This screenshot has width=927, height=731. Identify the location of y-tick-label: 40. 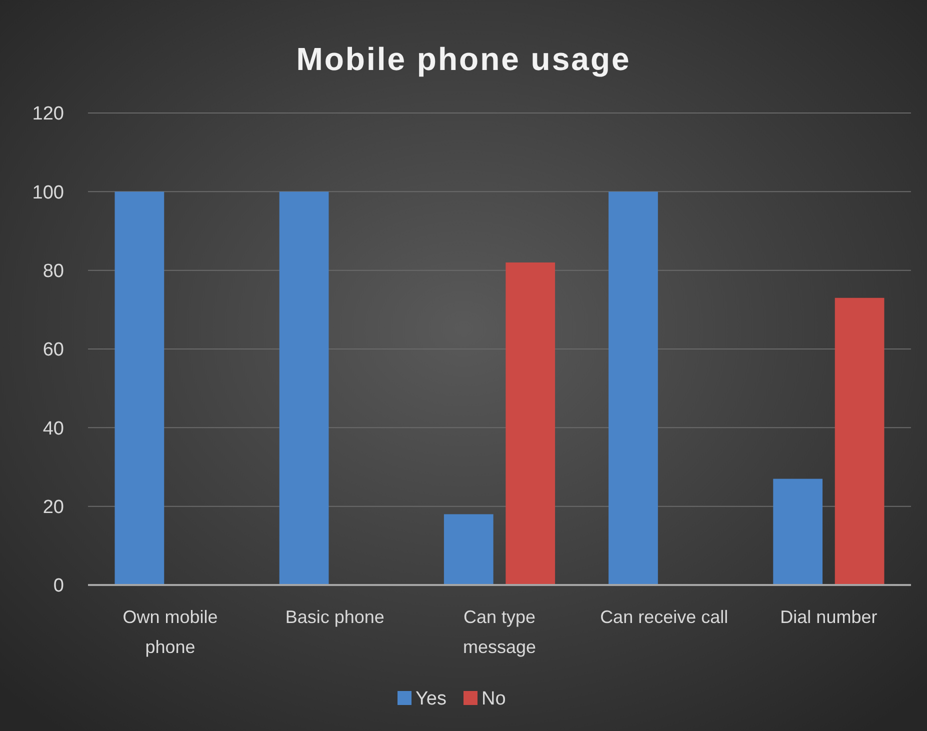
(53, 429).